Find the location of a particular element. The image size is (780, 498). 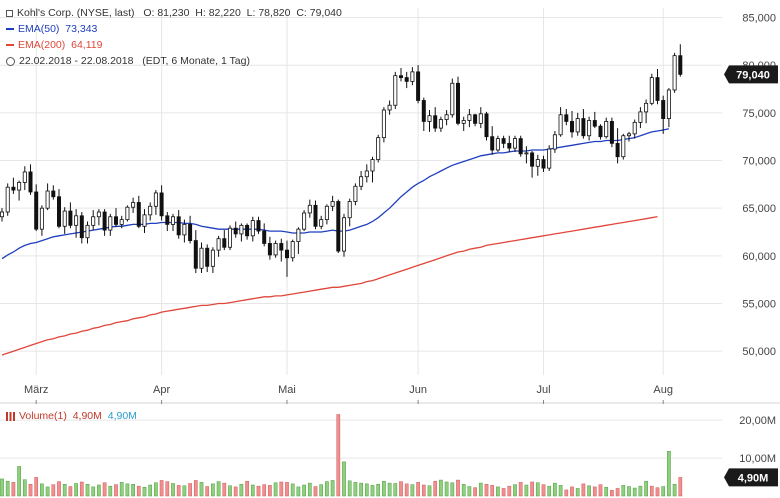

volume-axis: 20,00M 10,00M is located at coordinates (757, 440).